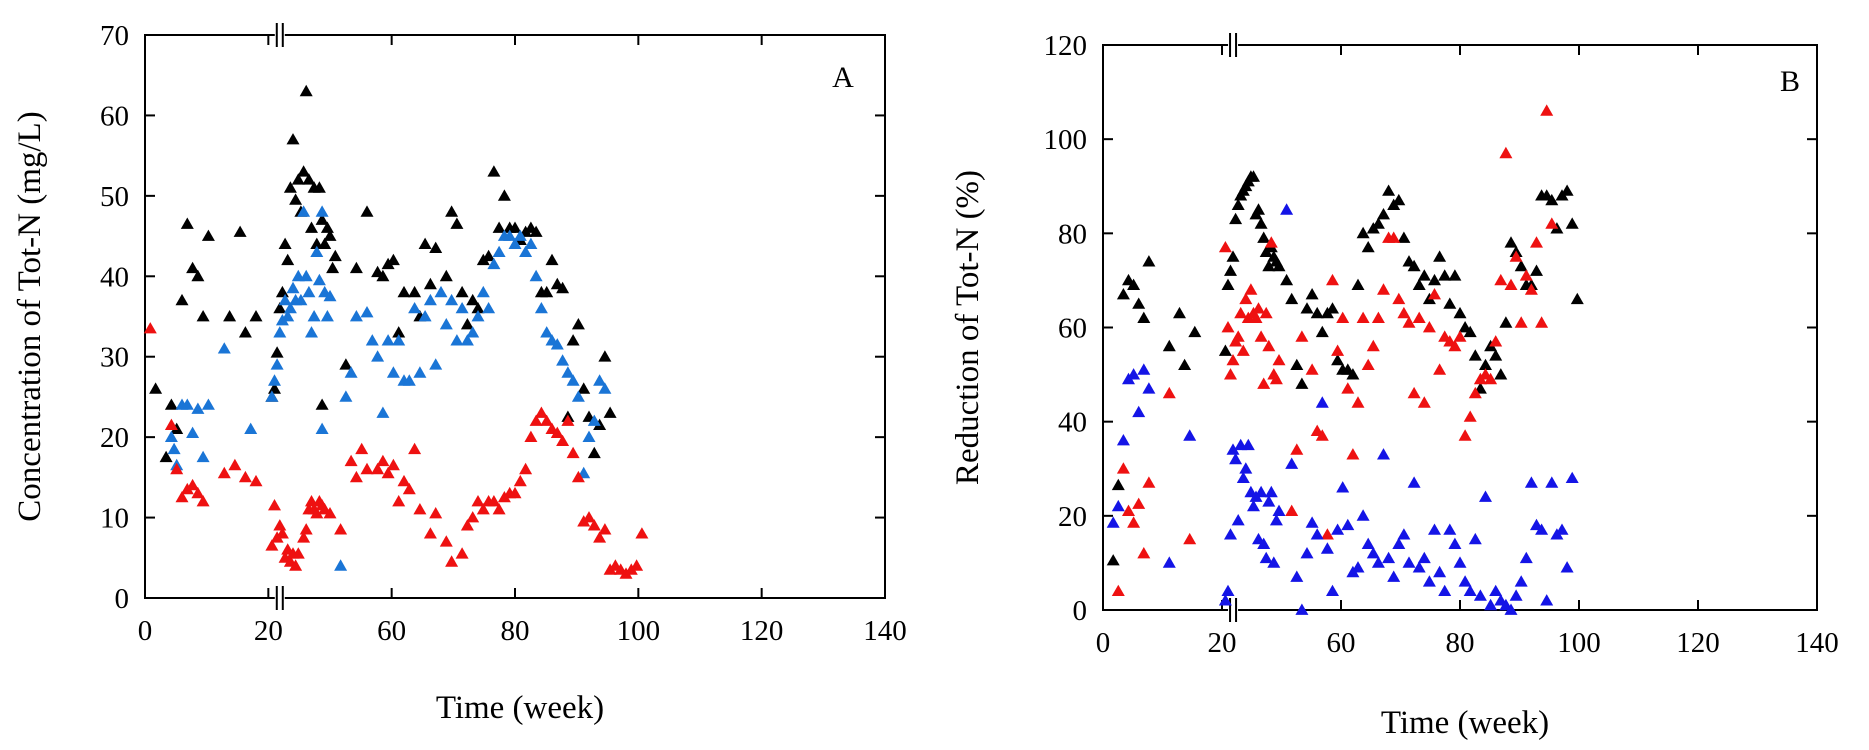 This screenshot has height=750, width=1869. I want to click on y-tick-label: 60, so click(1072, 329).